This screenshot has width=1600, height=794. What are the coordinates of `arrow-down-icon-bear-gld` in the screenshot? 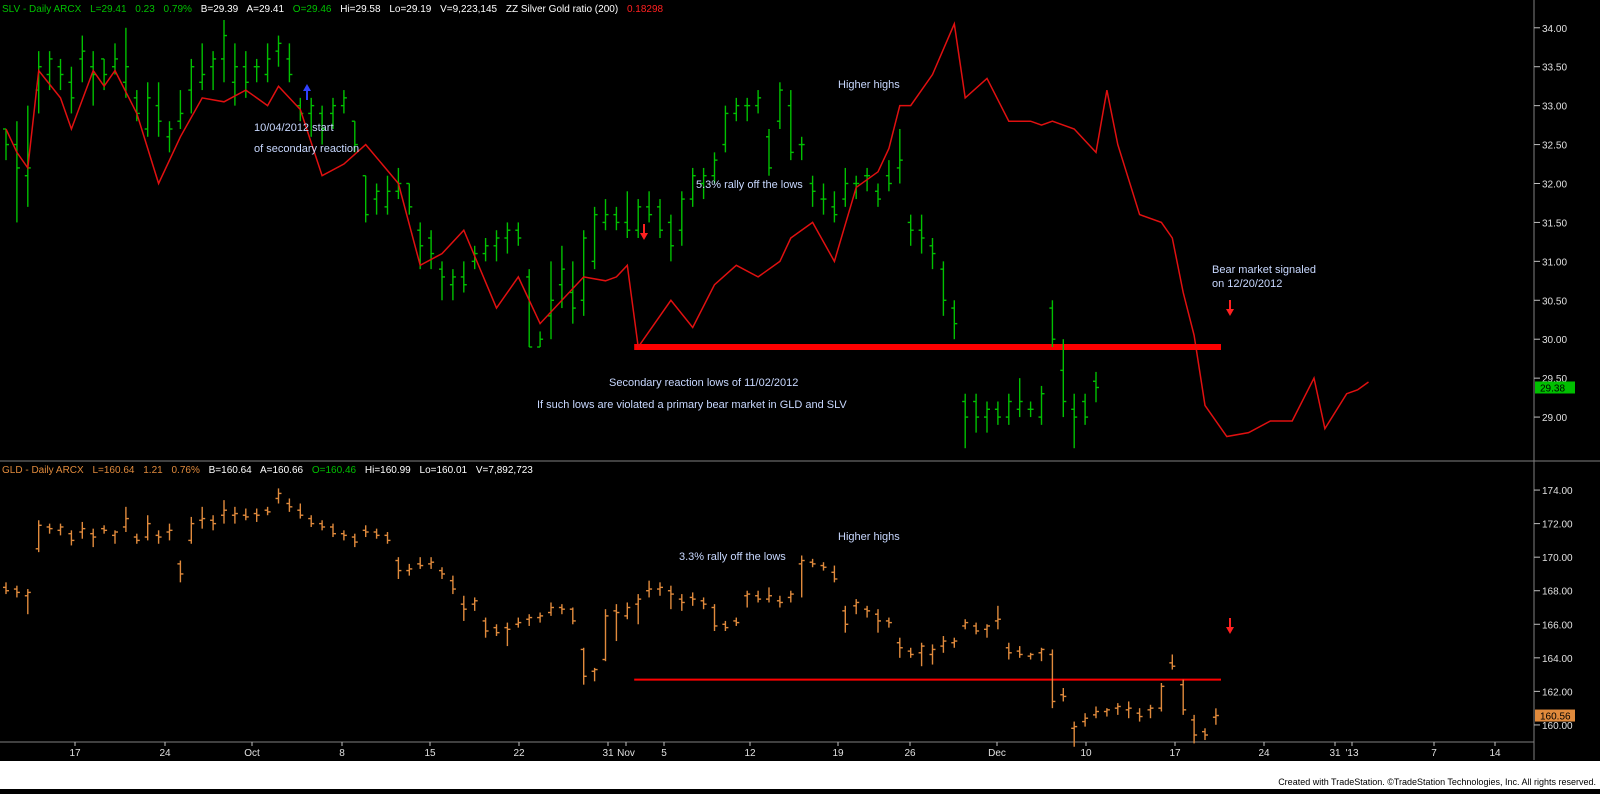 It's located at (1230, 626).